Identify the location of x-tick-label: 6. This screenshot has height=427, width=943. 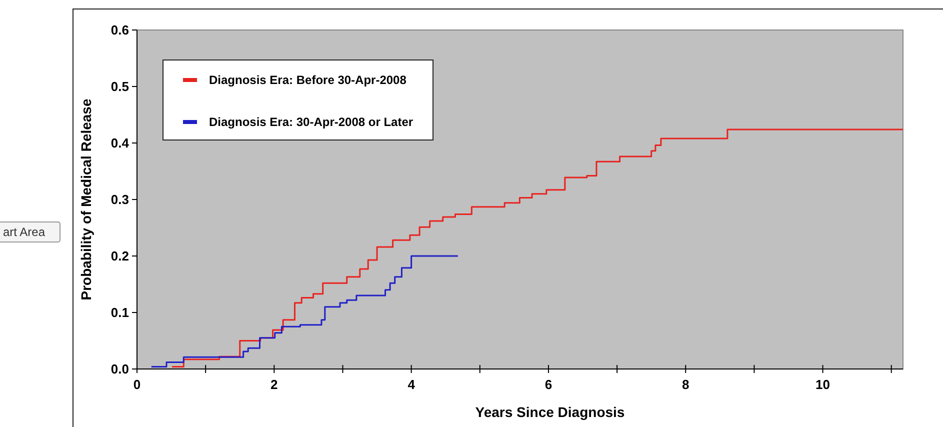
(548, 384).